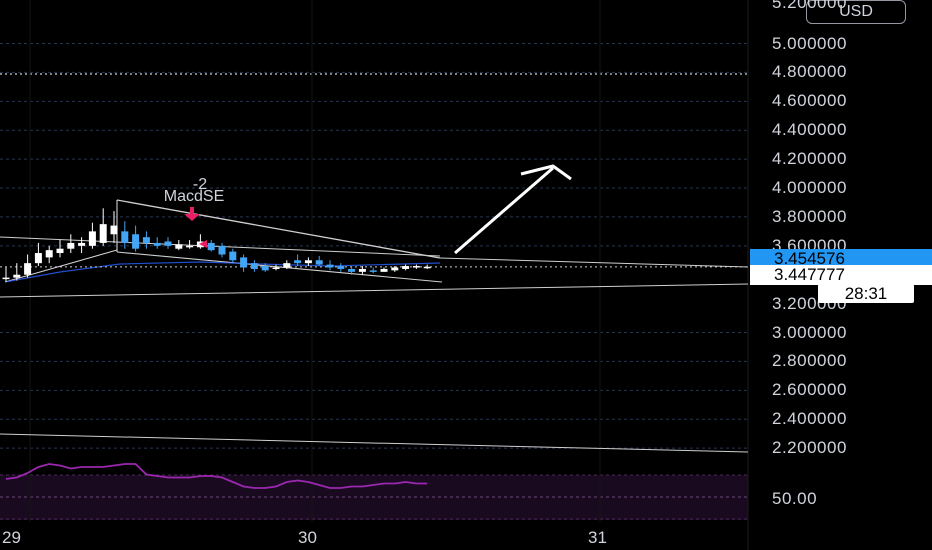 The height and width of the screenshot is (550, 932). I want to click on price-axis-label: 4.600000, so click(809, 101).